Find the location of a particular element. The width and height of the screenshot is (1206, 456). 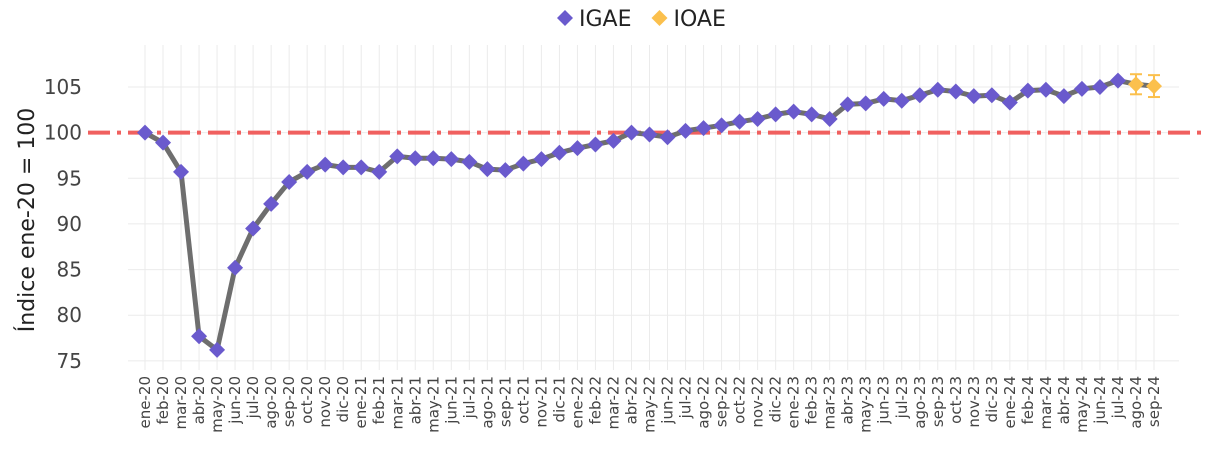

x-tick-label: dic-23 is located at coordinates (992, 399).